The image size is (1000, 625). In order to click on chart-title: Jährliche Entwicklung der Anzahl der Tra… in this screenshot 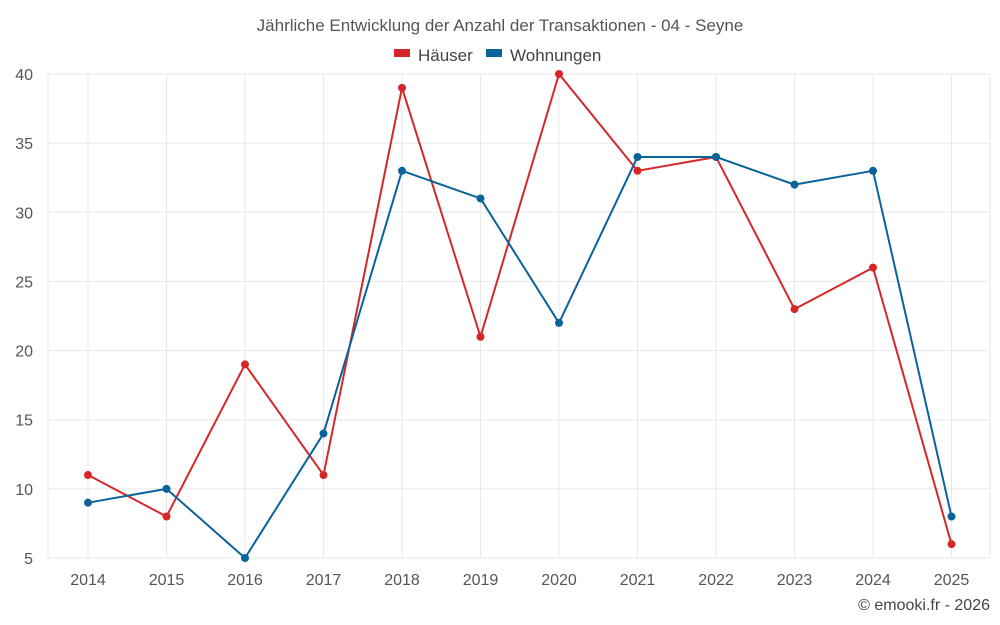, I will do `click(500, 25)`.